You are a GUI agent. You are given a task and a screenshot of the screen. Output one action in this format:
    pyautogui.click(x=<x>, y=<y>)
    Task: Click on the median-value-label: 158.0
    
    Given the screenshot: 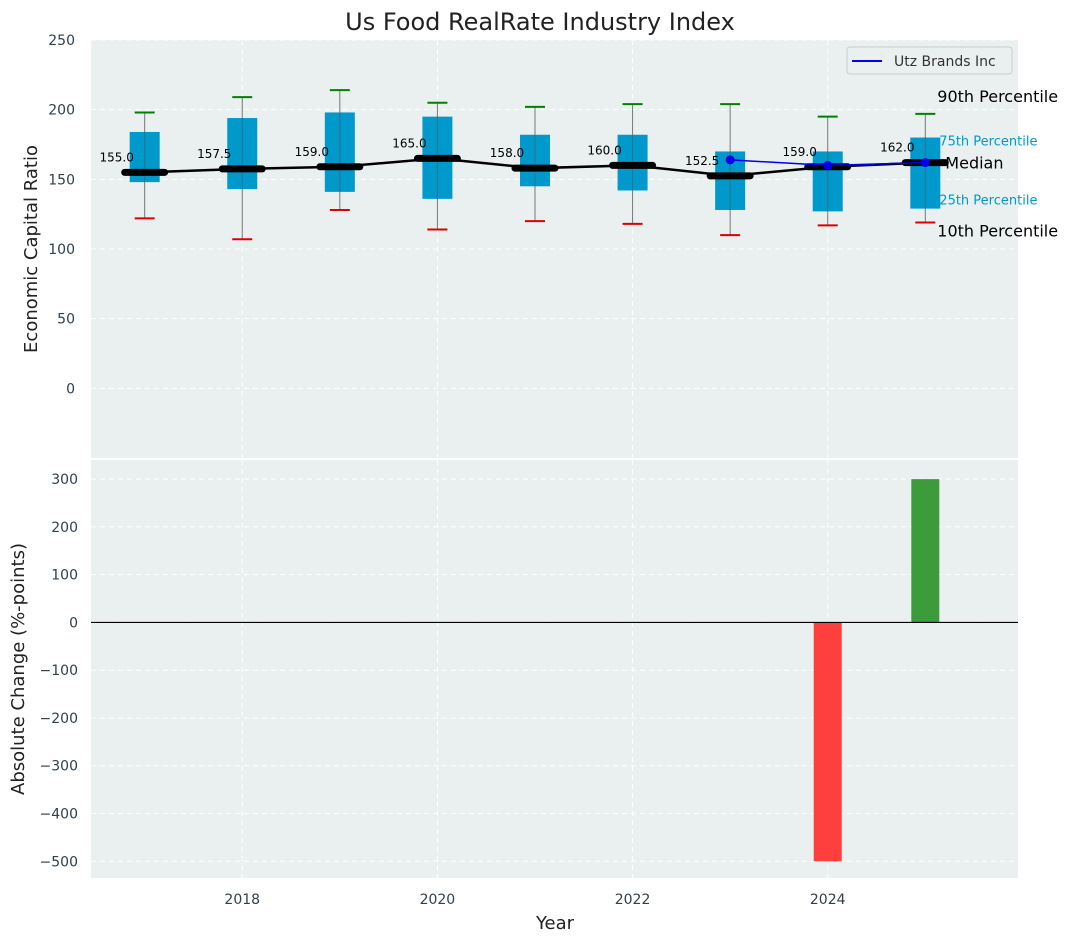 What is the action you would take?
    pyautogui.click(x=507, y=153)
    